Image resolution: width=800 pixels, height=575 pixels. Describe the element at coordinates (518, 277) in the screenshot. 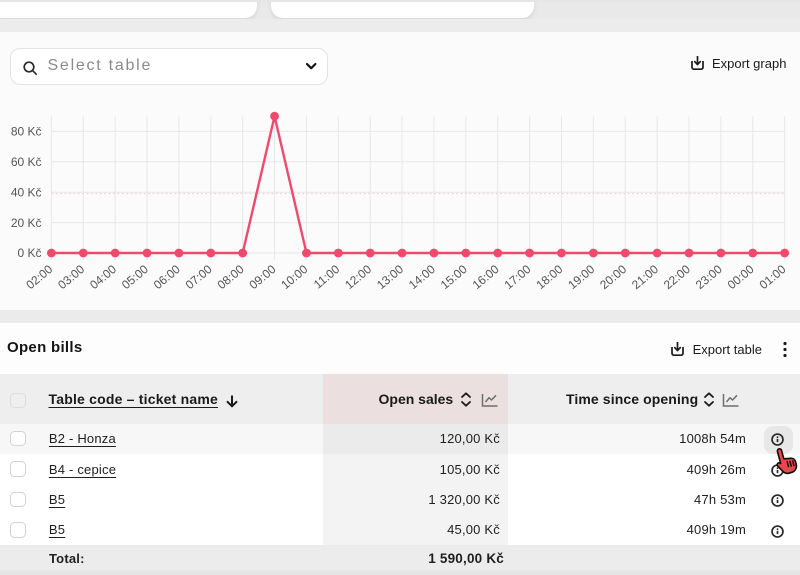

I see `svg-text: 17:00` at that location.